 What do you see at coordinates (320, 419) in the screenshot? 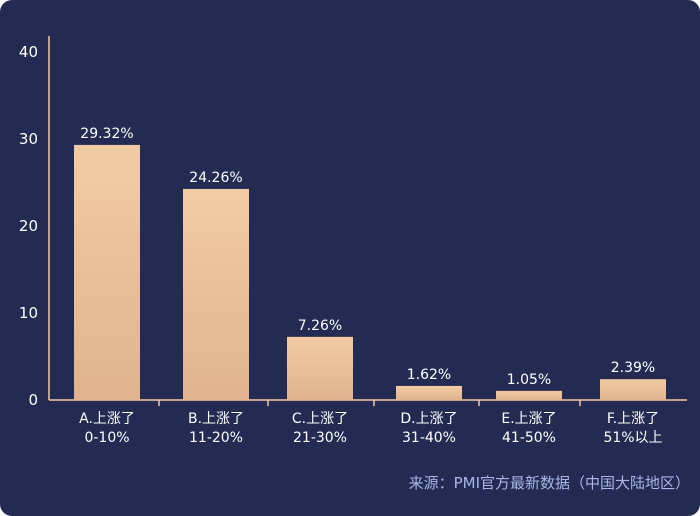
I see `x-category-label: C.上涨了` at bounding box center [320, 419].